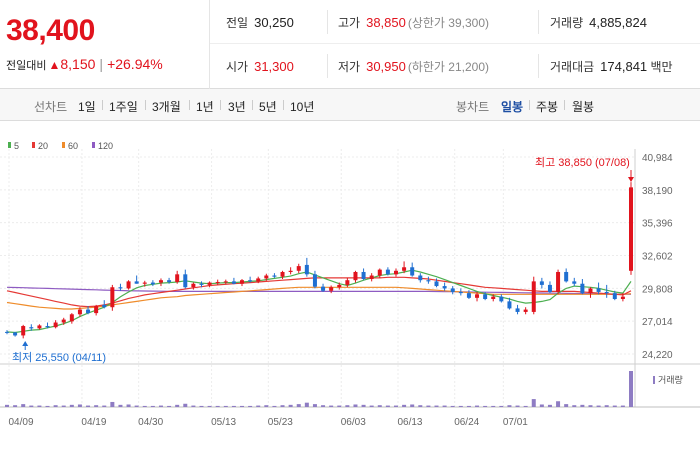 This screenshot has width=700, height=450. I want to click on low-cell: 저가 30,950 (하한가 21,200), so click(413, 66).